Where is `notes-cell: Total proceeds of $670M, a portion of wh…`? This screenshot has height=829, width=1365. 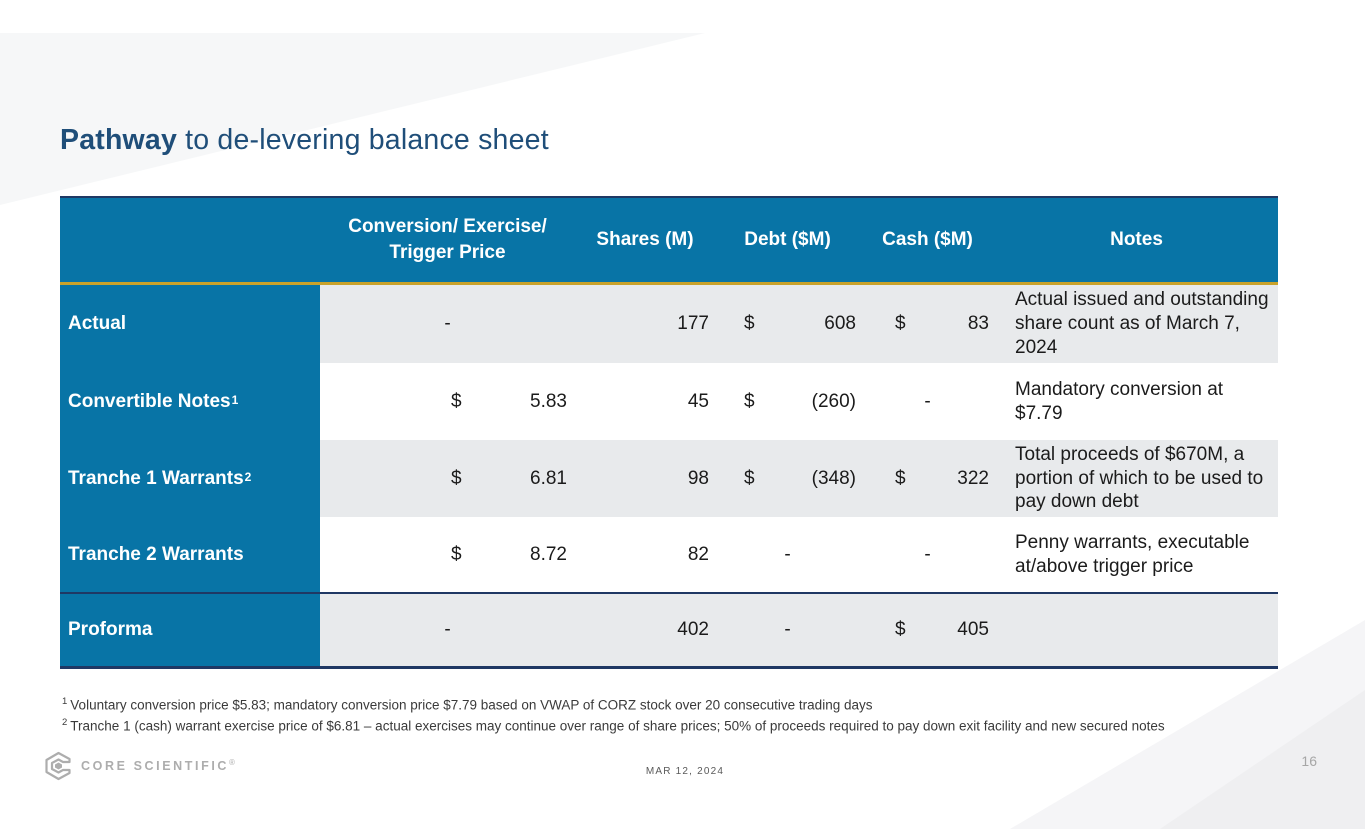 notes-cell: Total proceeds of $670M, a portion of wh… is located at coordinates (1139, 478).